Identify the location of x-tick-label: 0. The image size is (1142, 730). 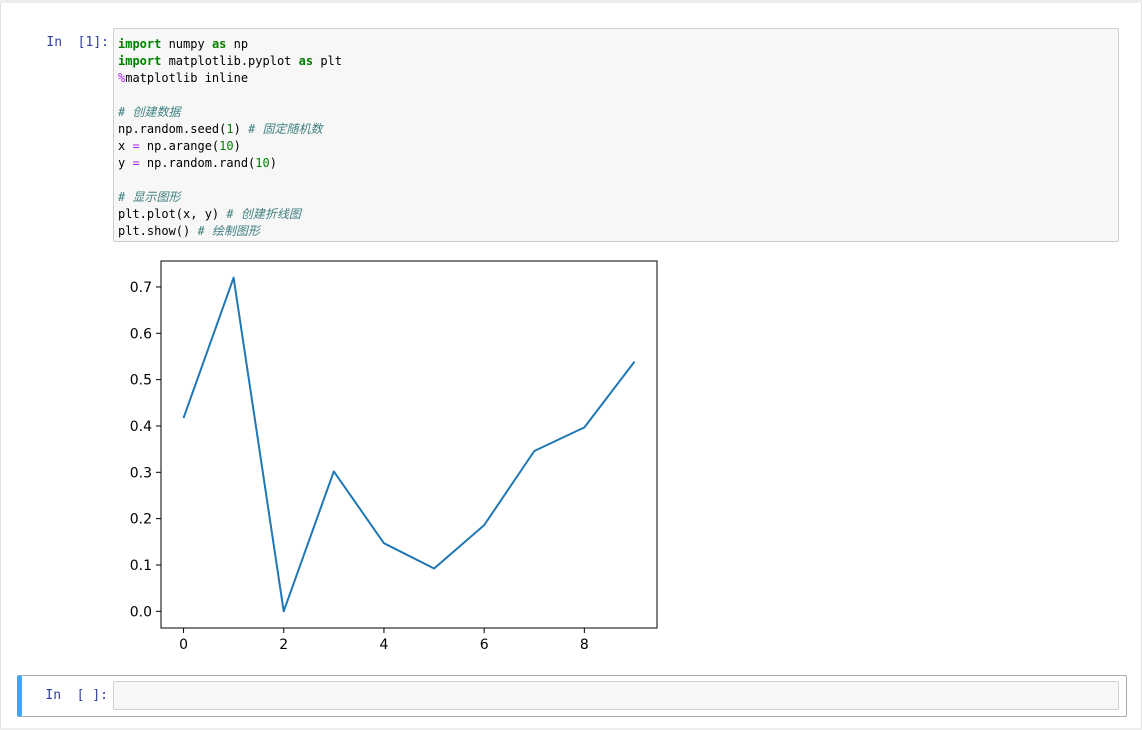
(183, 644).